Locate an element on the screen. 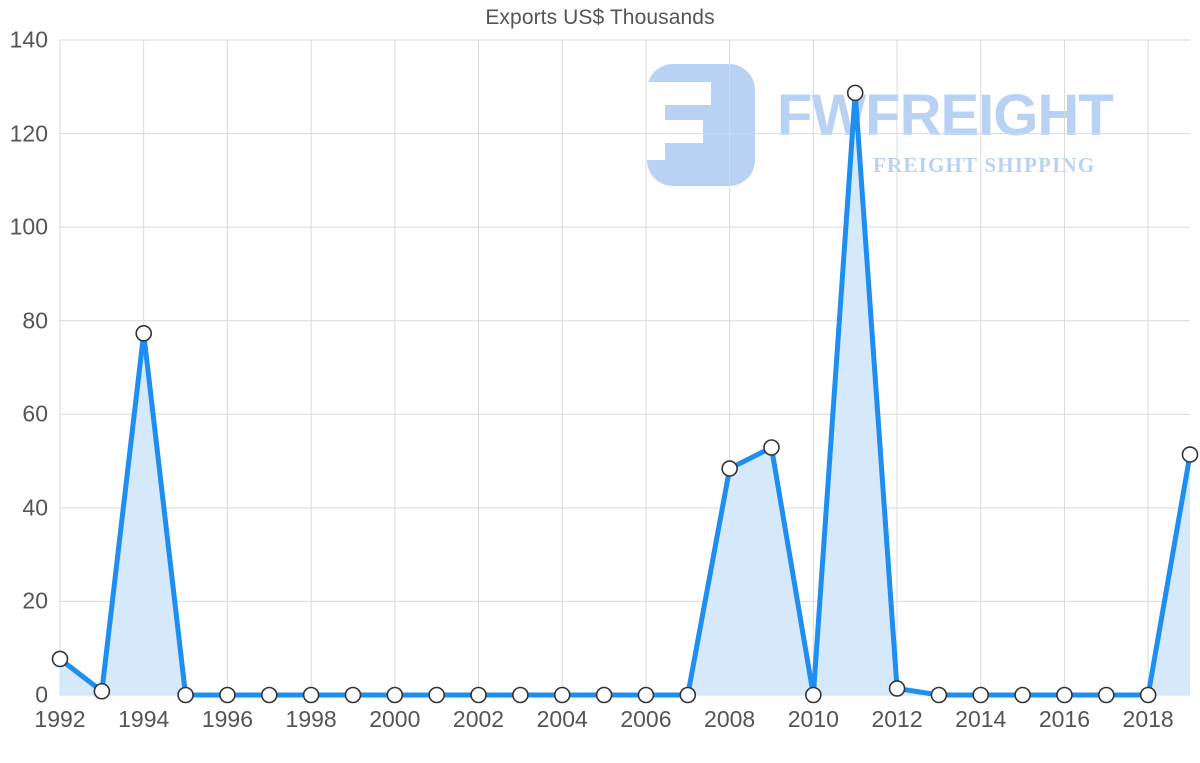 The height and width of the screenshot is (763, 1200). x-axis-tick-label: 2018 is located at coordinates (1148, 719).